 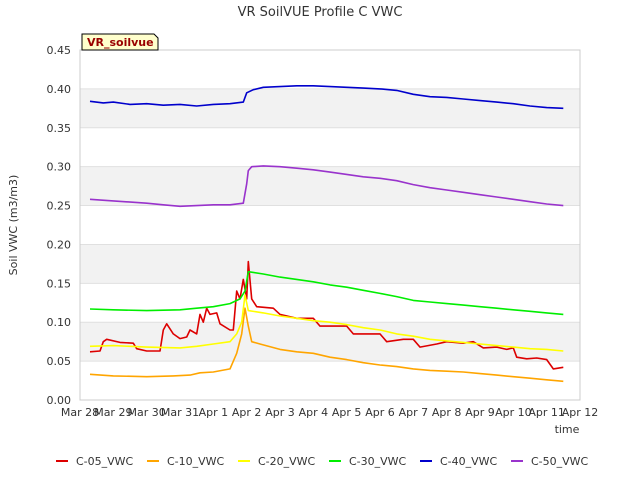 What do you see at coordinates (59, 128) in the screenshot?
I see `y-tick-label: 0.35` at bounding box center [59, 128].